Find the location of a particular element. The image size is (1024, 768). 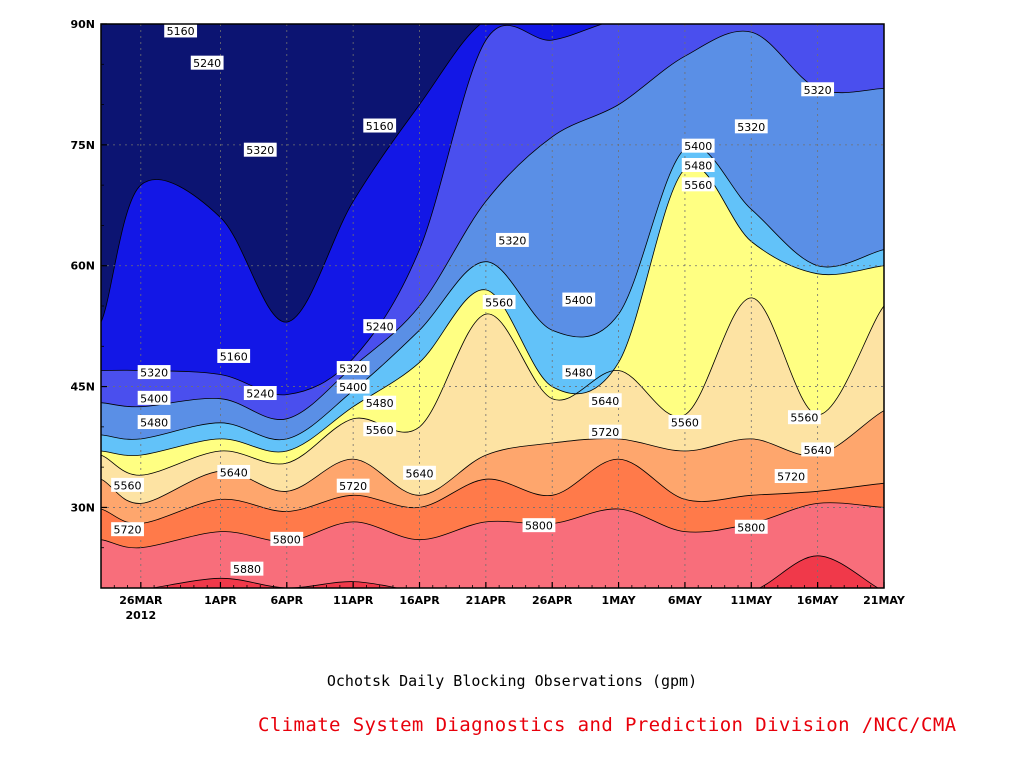

y-tick-label: 75N is located at coordinates (82, 145).